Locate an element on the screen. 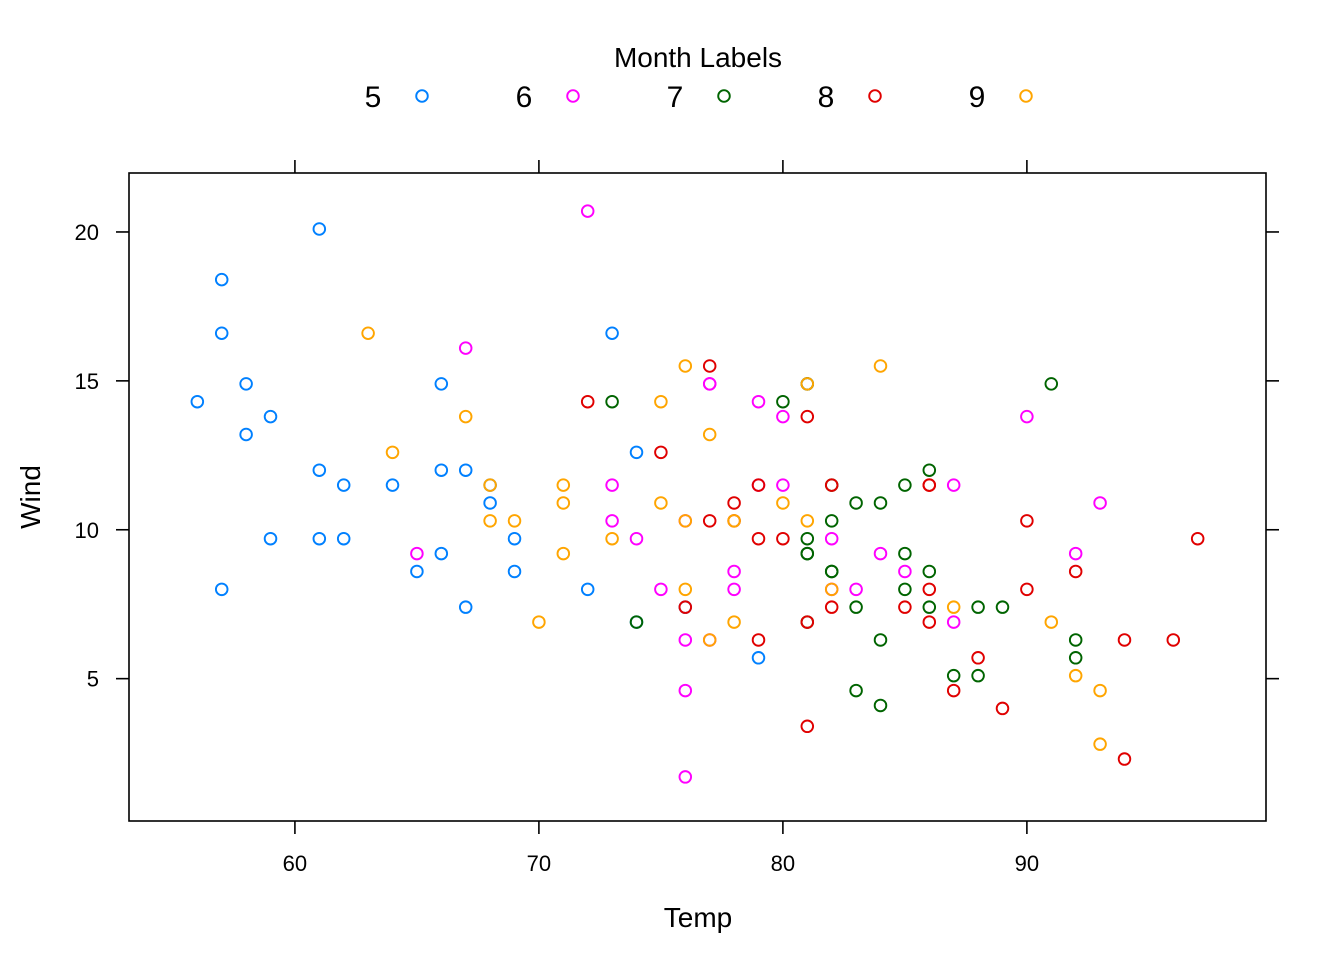 This screenshot has height=960, width=1344. legend-label-7: 7 is located at coordinates (675, 97).